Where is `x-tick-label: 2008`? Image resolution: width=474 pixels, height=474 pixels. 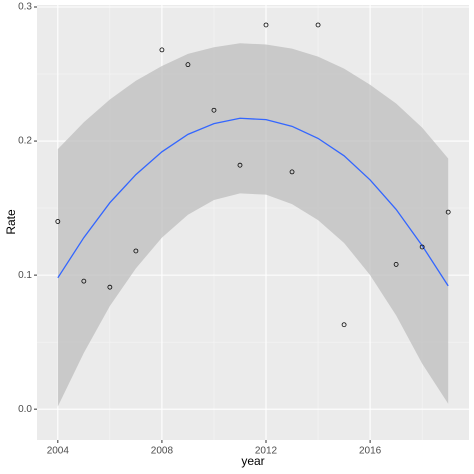
x-tick-label: 2008 is located at coordinates (162, 451).